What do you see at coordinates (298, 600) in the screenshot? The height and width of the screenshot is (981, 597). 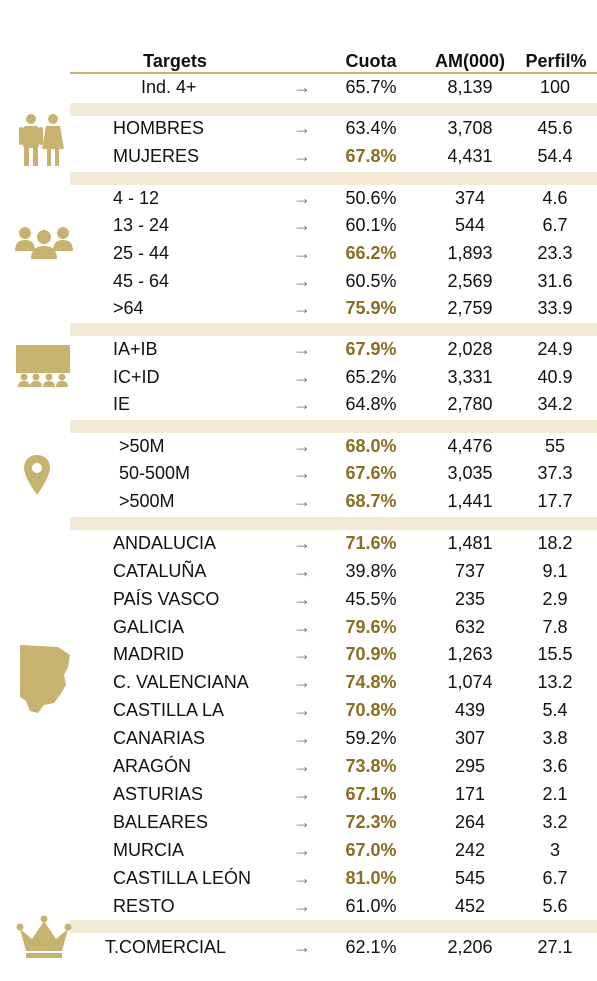 I see `table-row: PAÍS VASCO → 45.5% 235 2.9` at bounding box center [298, 600].